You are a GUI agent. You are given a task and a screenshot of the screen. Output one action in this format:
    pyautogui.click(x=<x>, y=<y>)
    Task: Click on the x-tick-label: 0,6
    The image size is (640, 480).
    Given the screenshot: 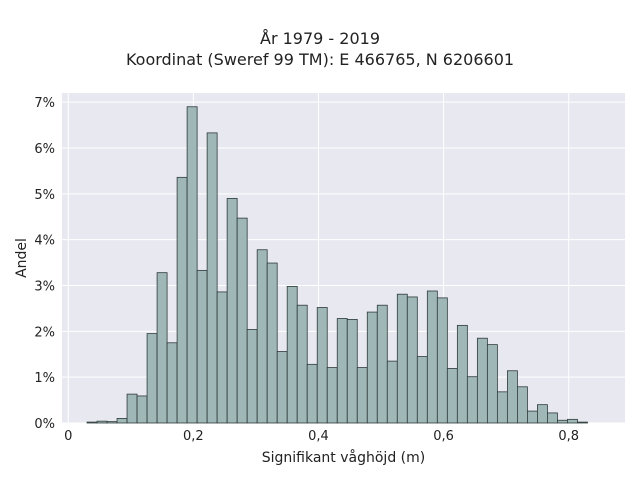 What is the action you would take?
    pyautogui.click(x=443, y=436)
    